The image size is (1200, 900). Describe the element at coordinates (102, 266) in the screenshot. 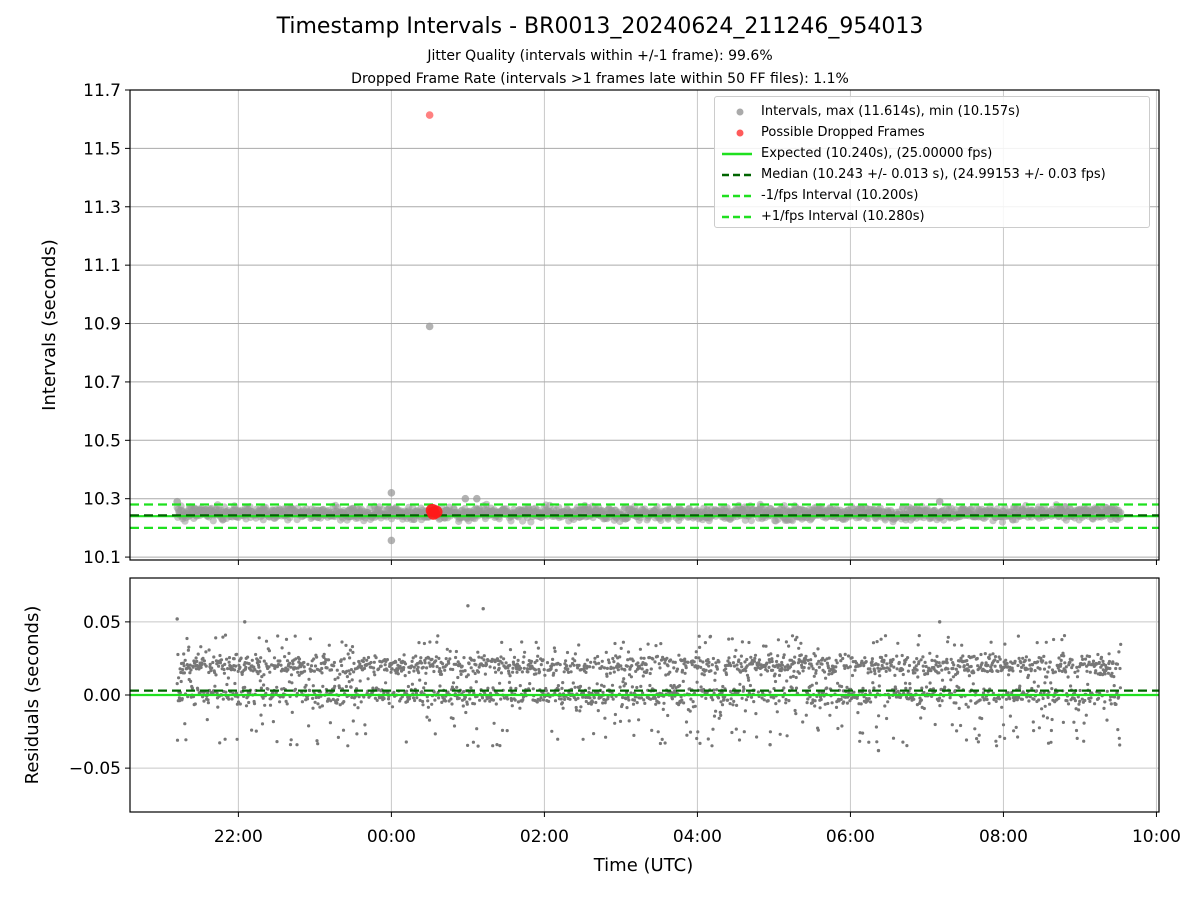

I see `y-tick-label-top: 11.1` at that location.